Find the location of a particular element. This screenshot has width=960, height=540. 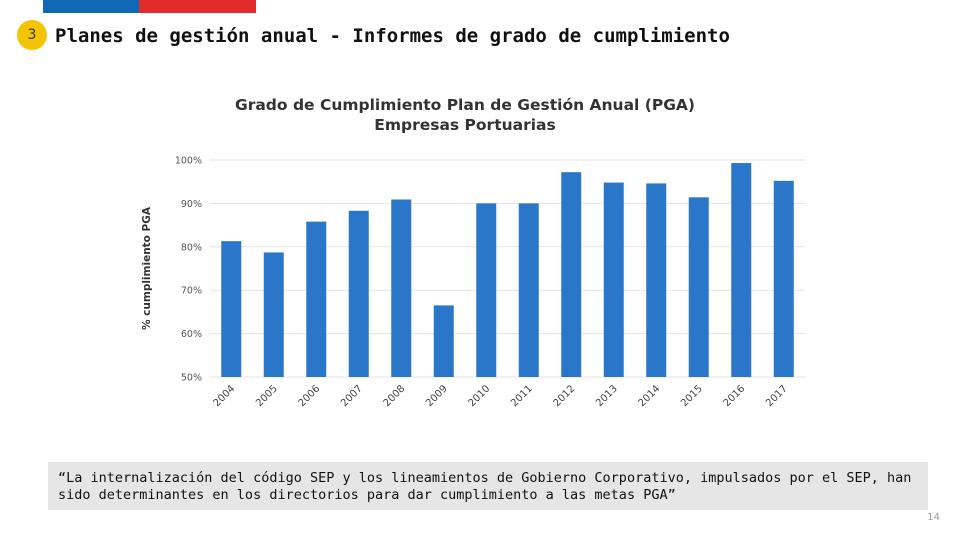

x-tick-label: 2017 is located at coordinates (777, 396).